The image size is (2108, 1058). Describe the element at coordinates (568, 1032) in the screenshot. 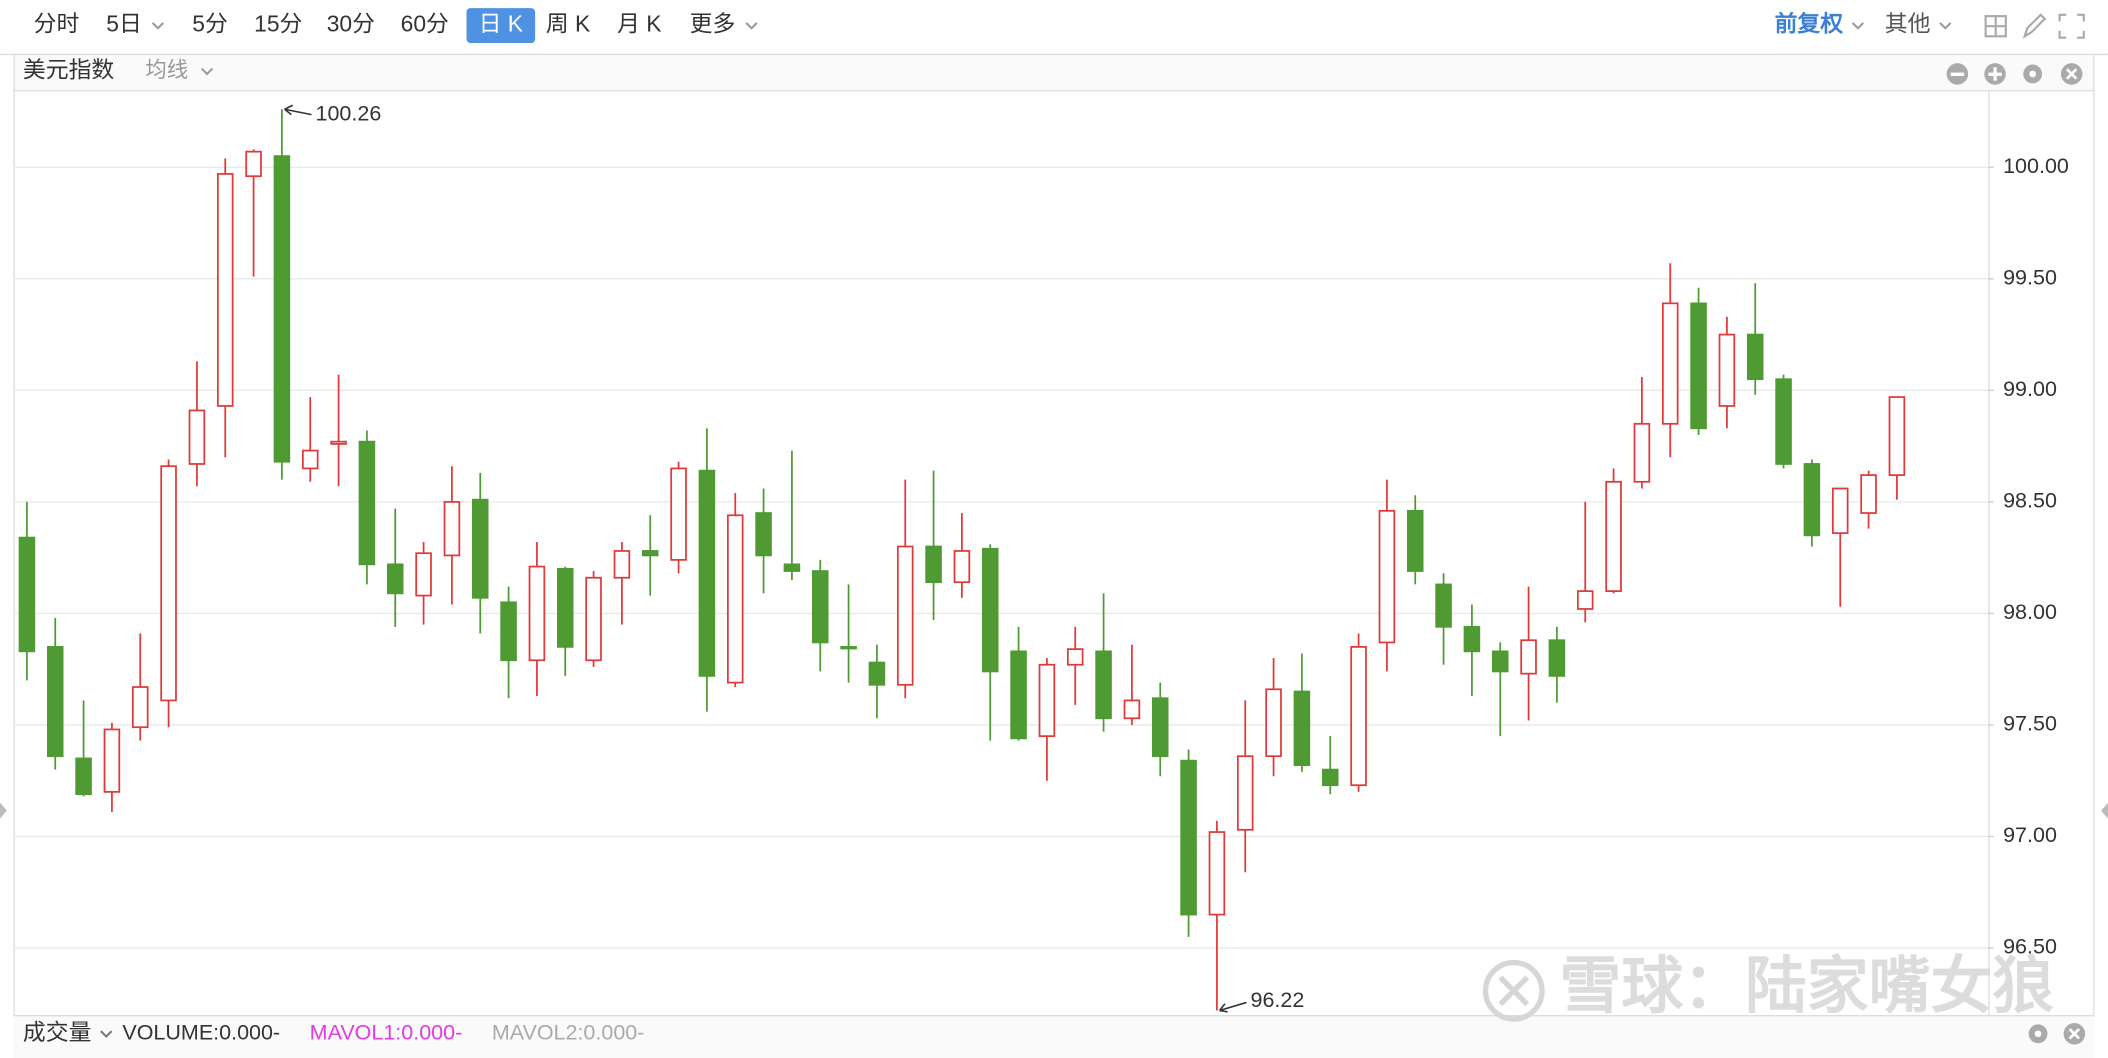

I see `volume-legend: MAVOL2:0.000-` at that location.